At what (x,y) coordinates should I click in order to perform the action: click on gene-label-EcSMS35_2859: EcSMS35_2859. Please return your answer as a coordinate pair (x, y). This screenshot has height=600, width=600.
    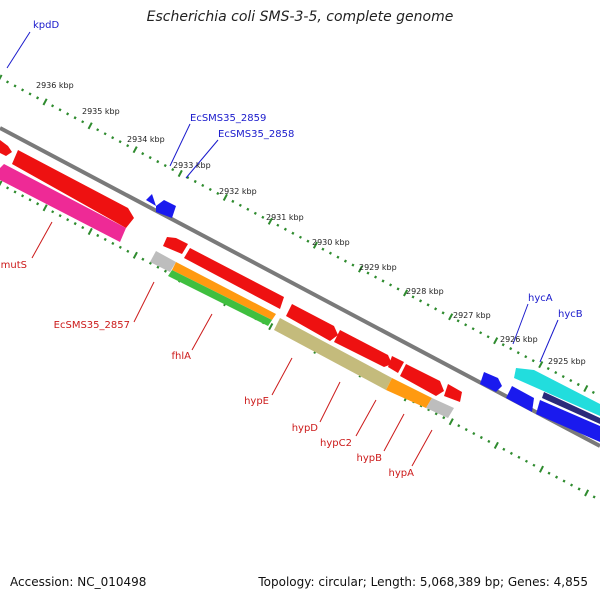
    Looking at the image, I should click on (228, 118).